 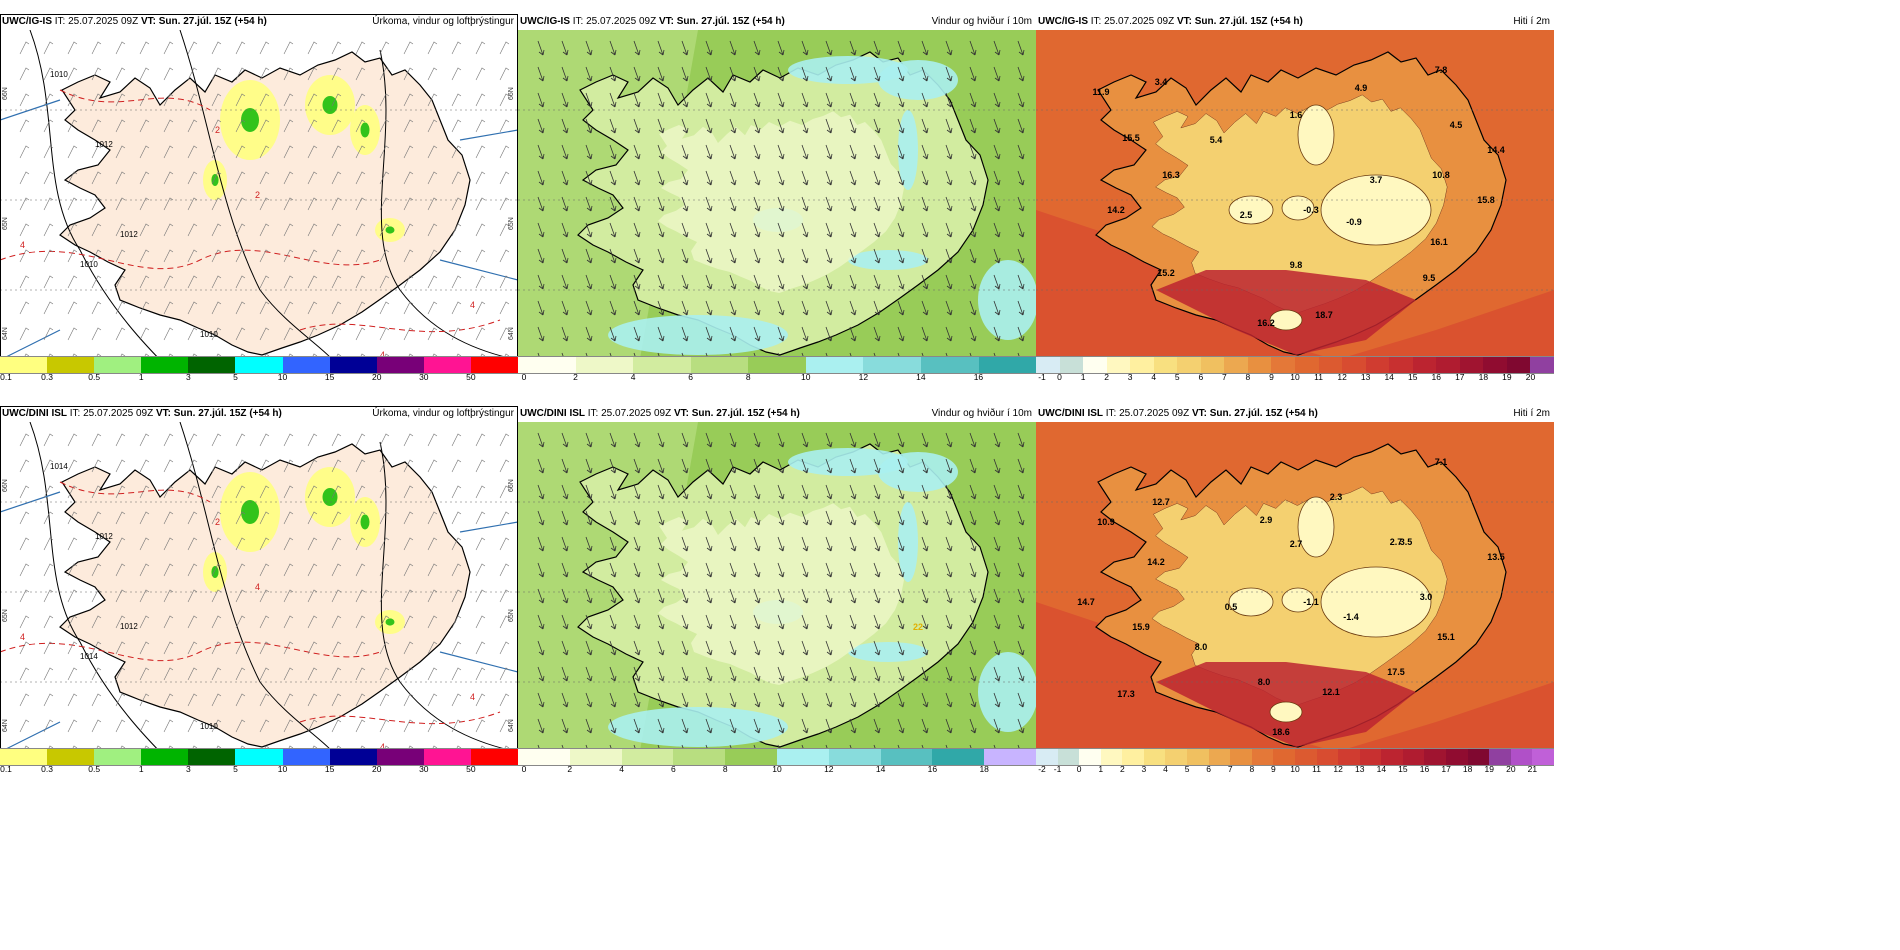 What do you see at coordinates (1354, 222) in the screenshot?
I see `temperature-value-label: -0.9` at bounding box center [1354, 222].